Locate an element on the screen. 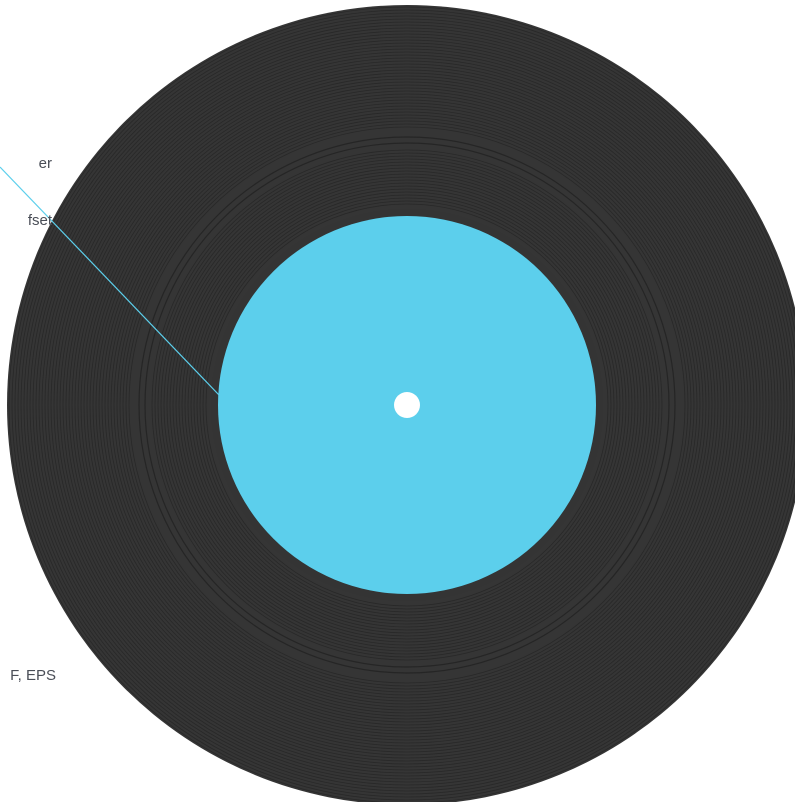 The image size is (795, 802). label-callout-line2: fset is located at coordinates (39, 220).